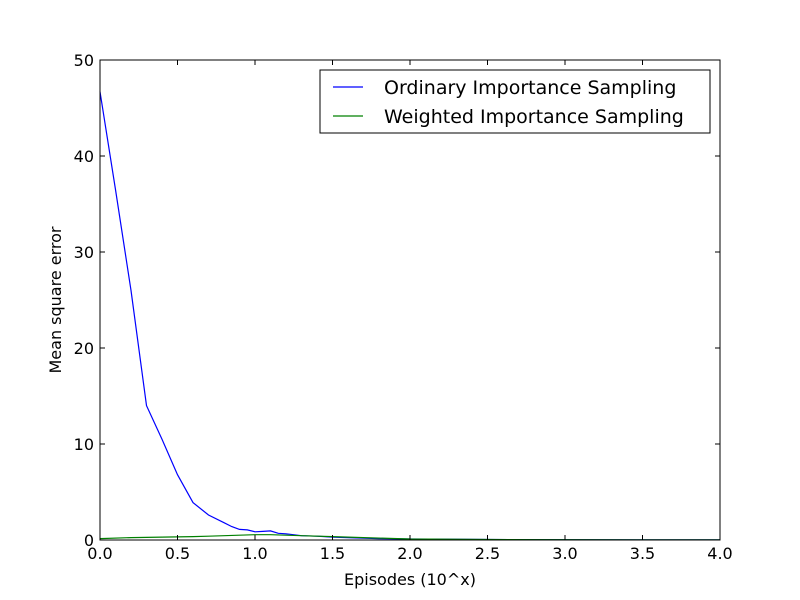 This screenshot has height=600, width=800. I want to click on y-tick-label: 0, so click(89, 540).